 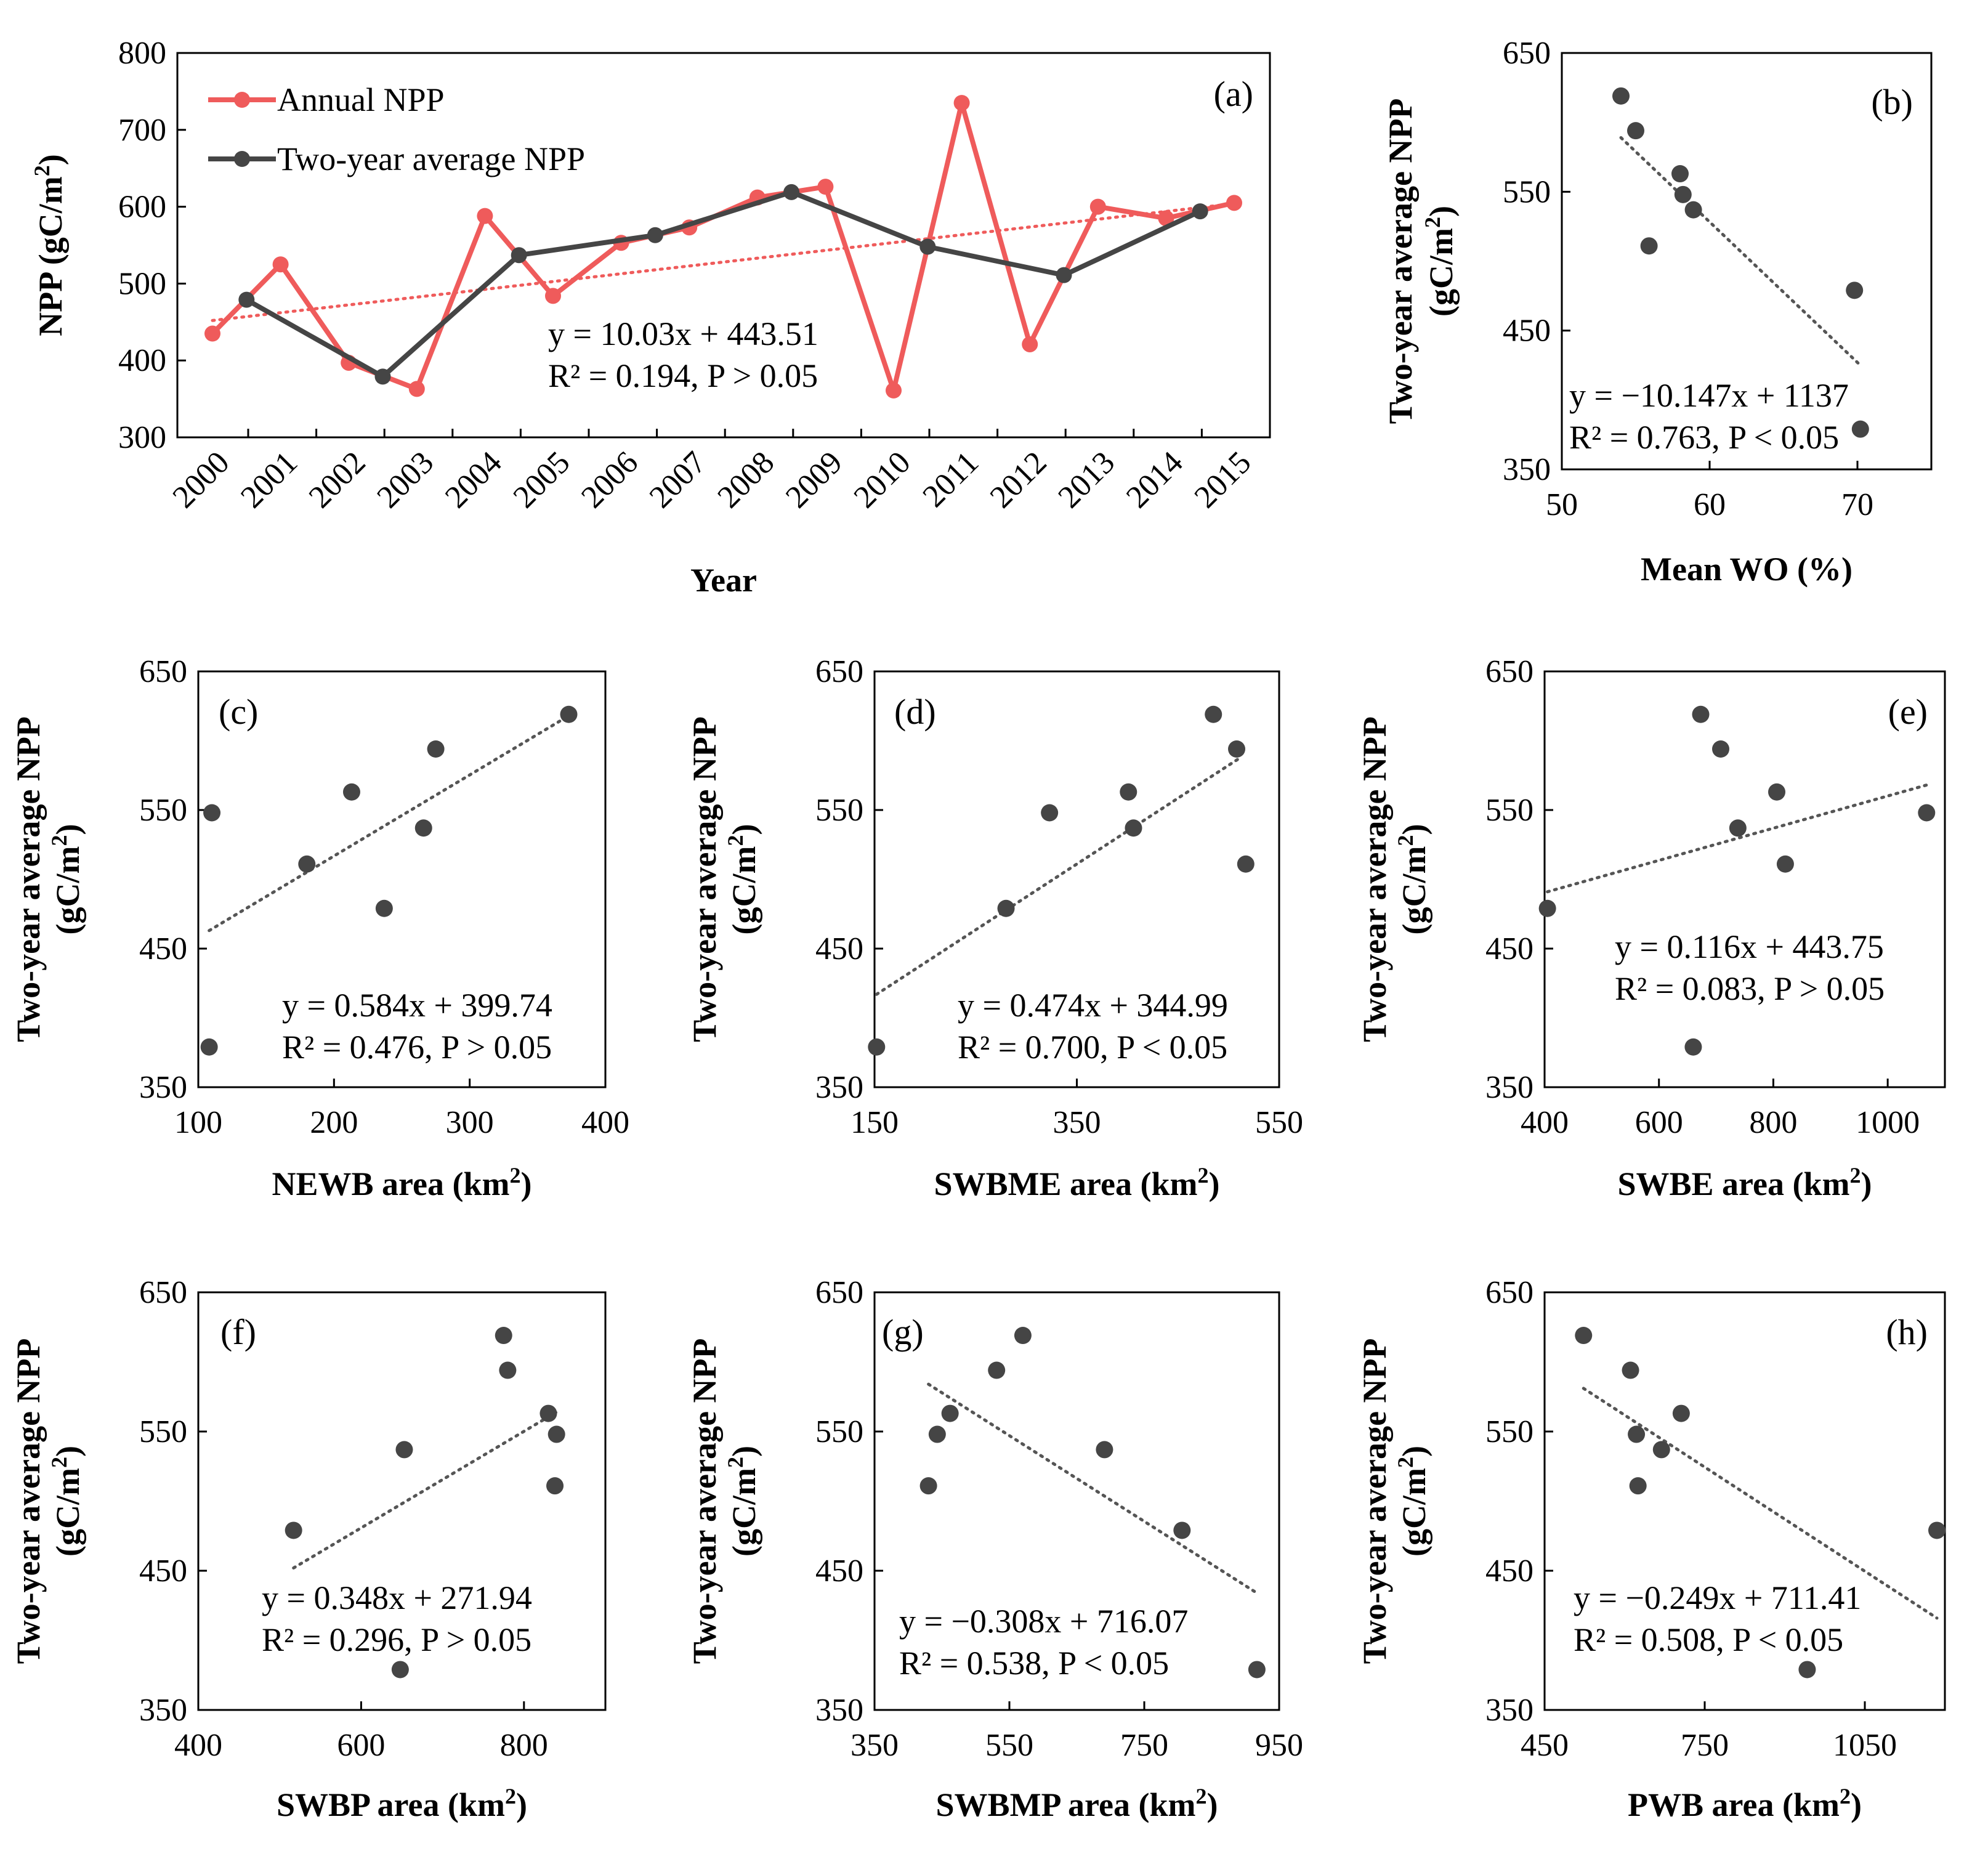 I want to click on panel-label: (b), so click(x=1892, y=102).